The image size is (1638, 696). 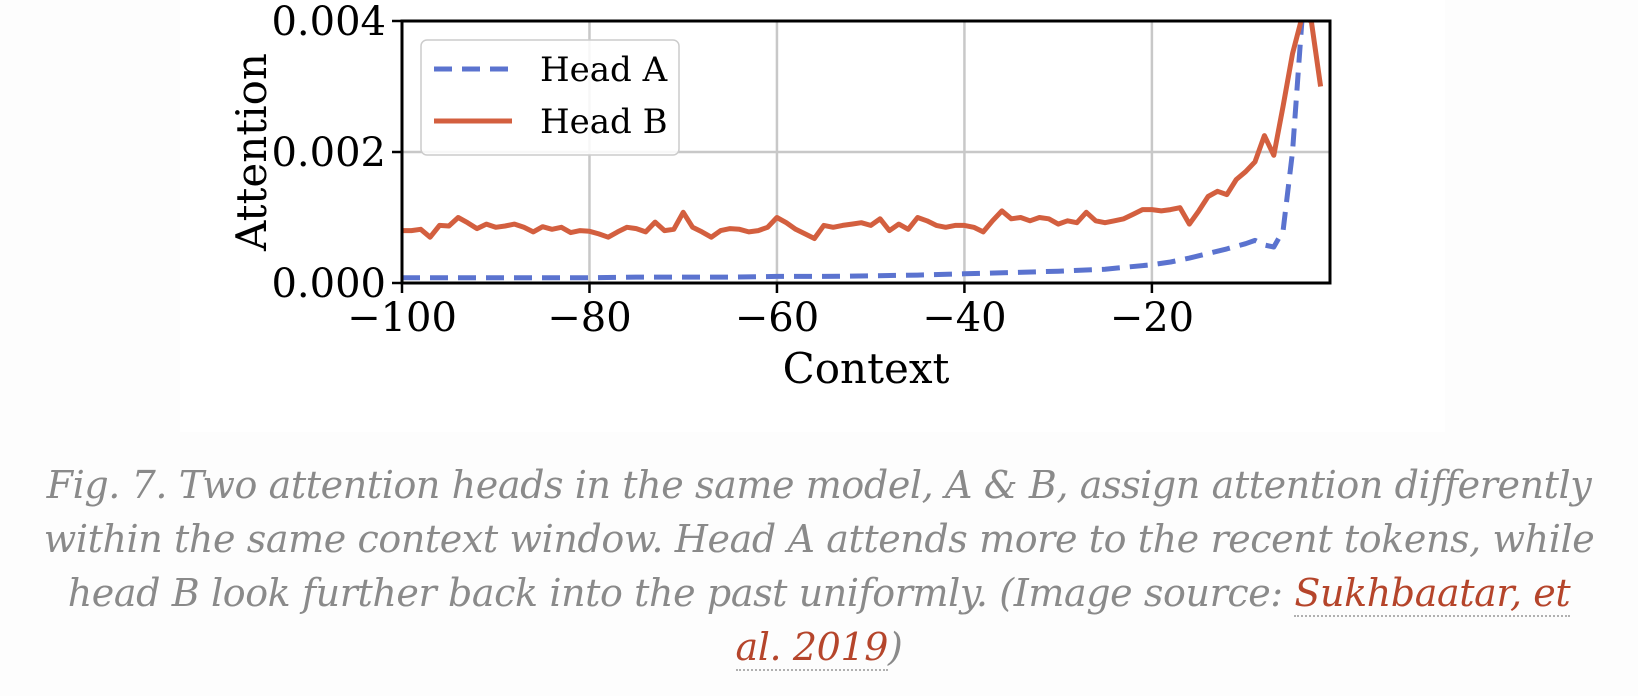 I want to click on x-tick-label: −60, so click(x=777, y=318).